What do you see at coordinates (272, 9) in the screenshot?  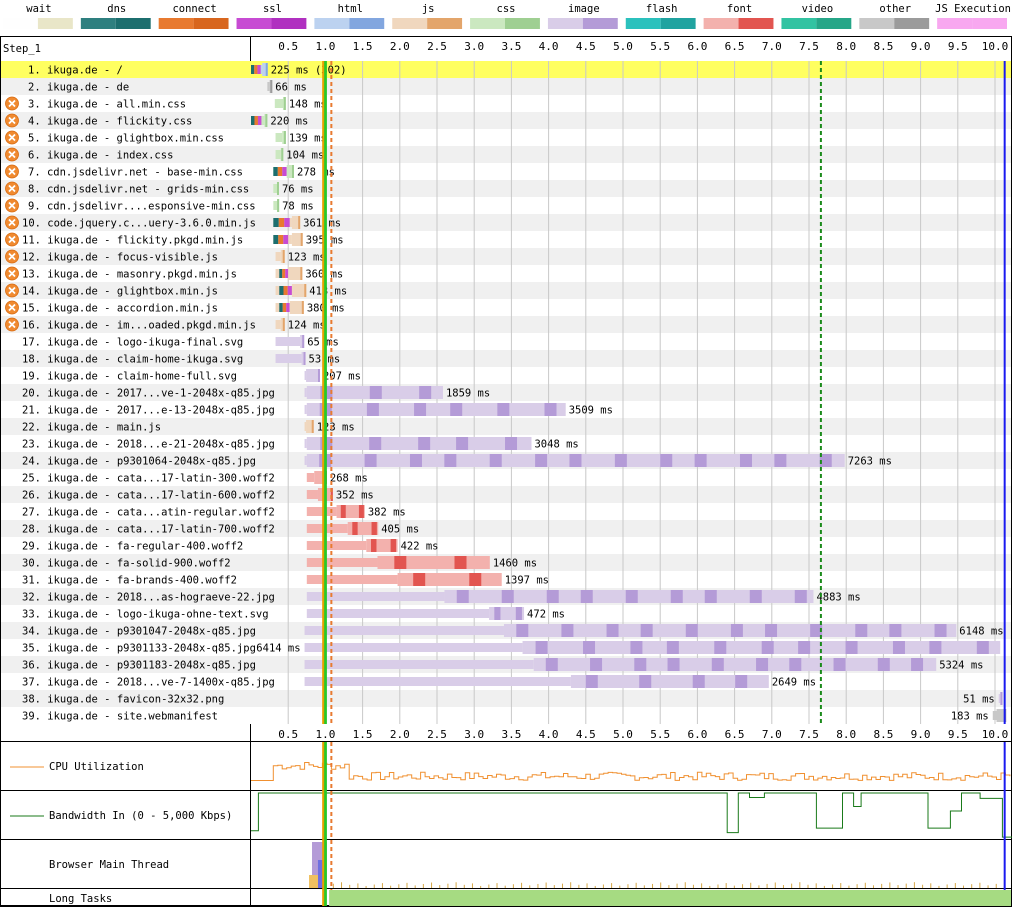 I see `legend-label: ssl` at bounding box center [272, 9].